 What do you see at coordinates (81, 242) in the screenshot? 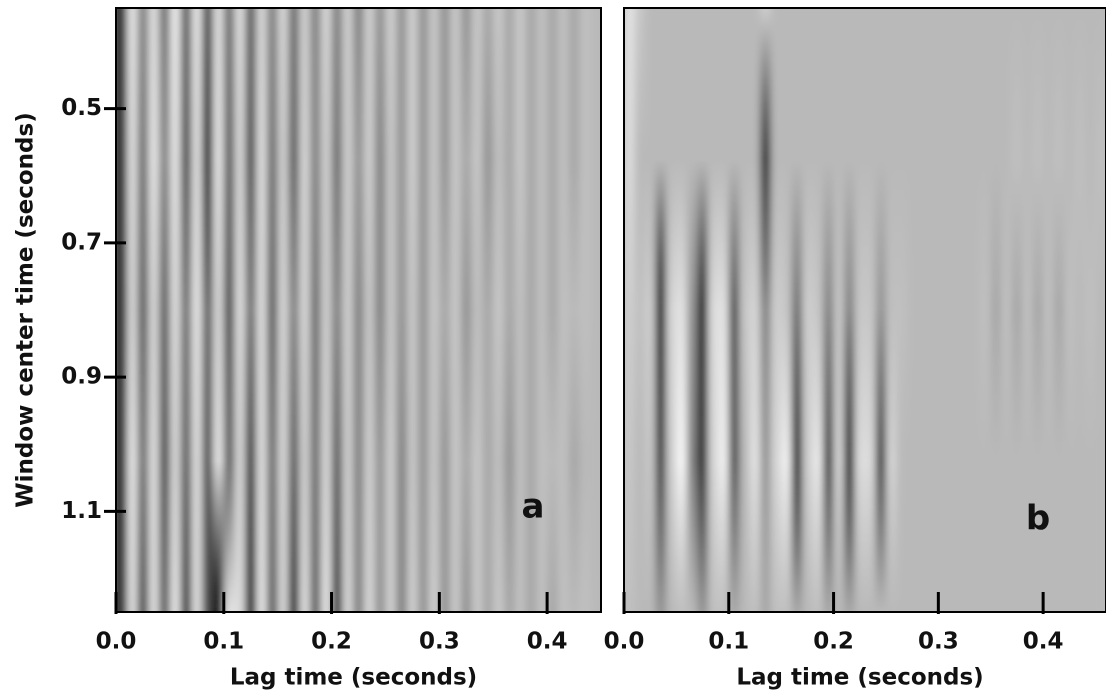
I see `y-tick-label: 0.7` at bounding box center [81, 242].